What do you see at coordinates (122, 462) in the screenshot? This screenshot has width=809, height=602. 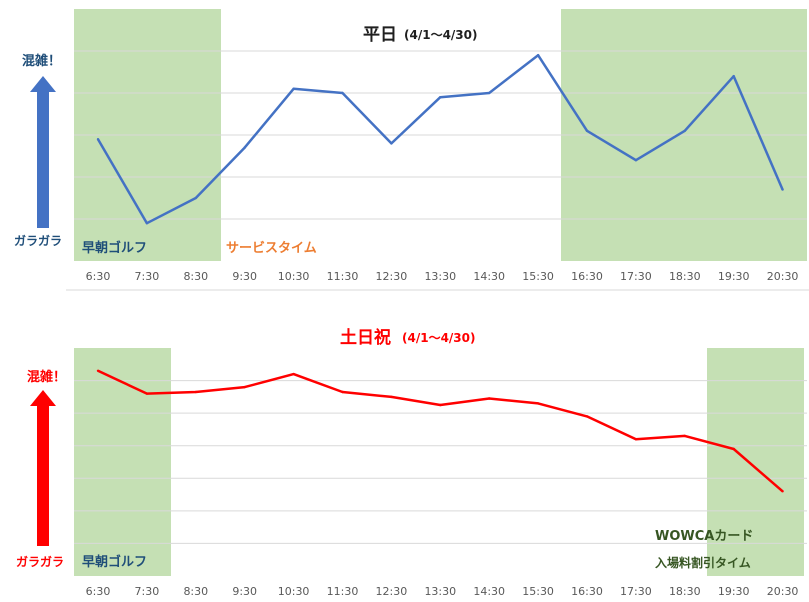 I see `weekend-band-early` at bounding box center [122, 462].